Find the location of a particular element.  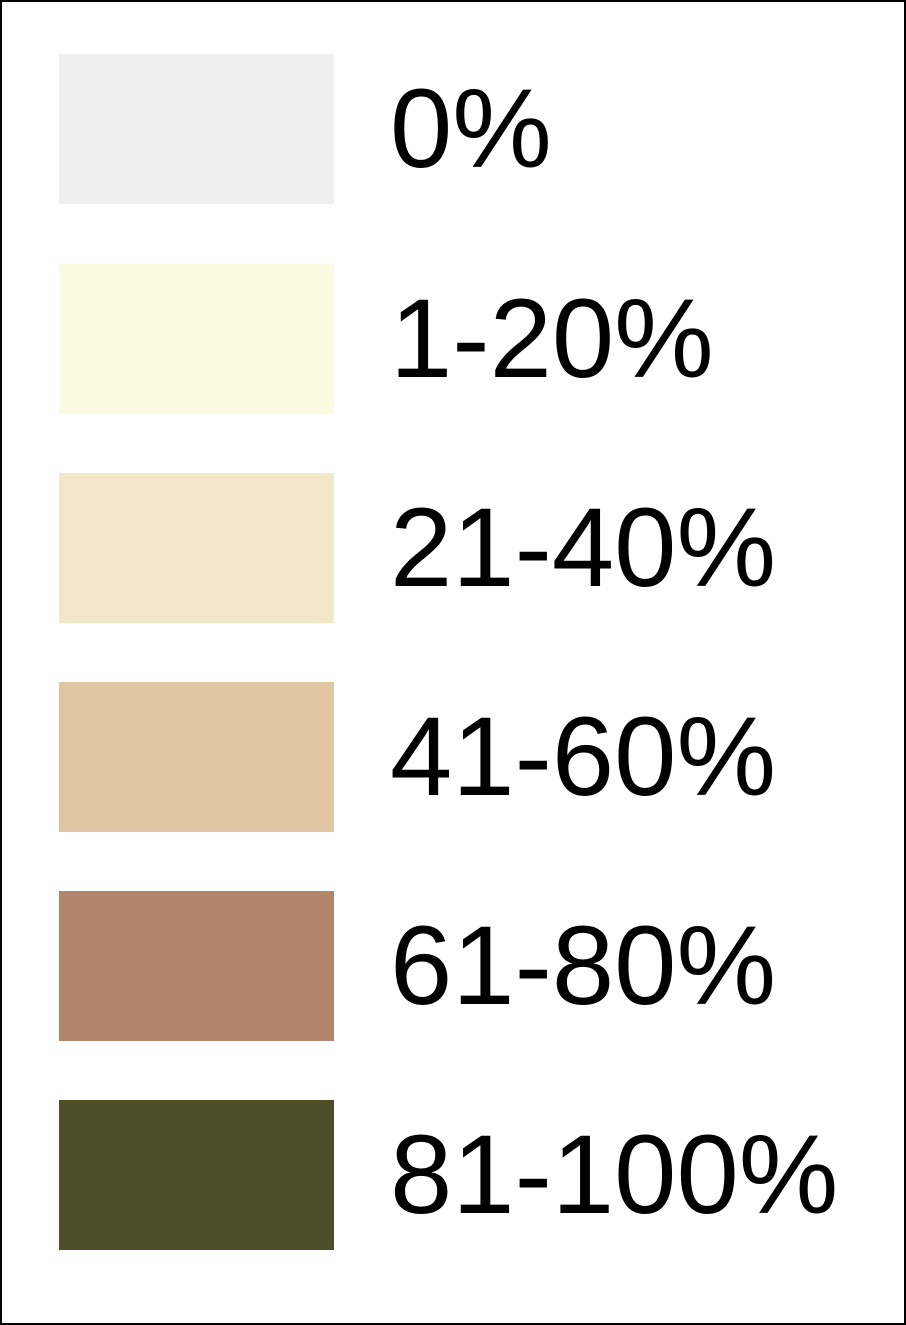

legend-label: 41-60% is located at coordinates (583, 756).